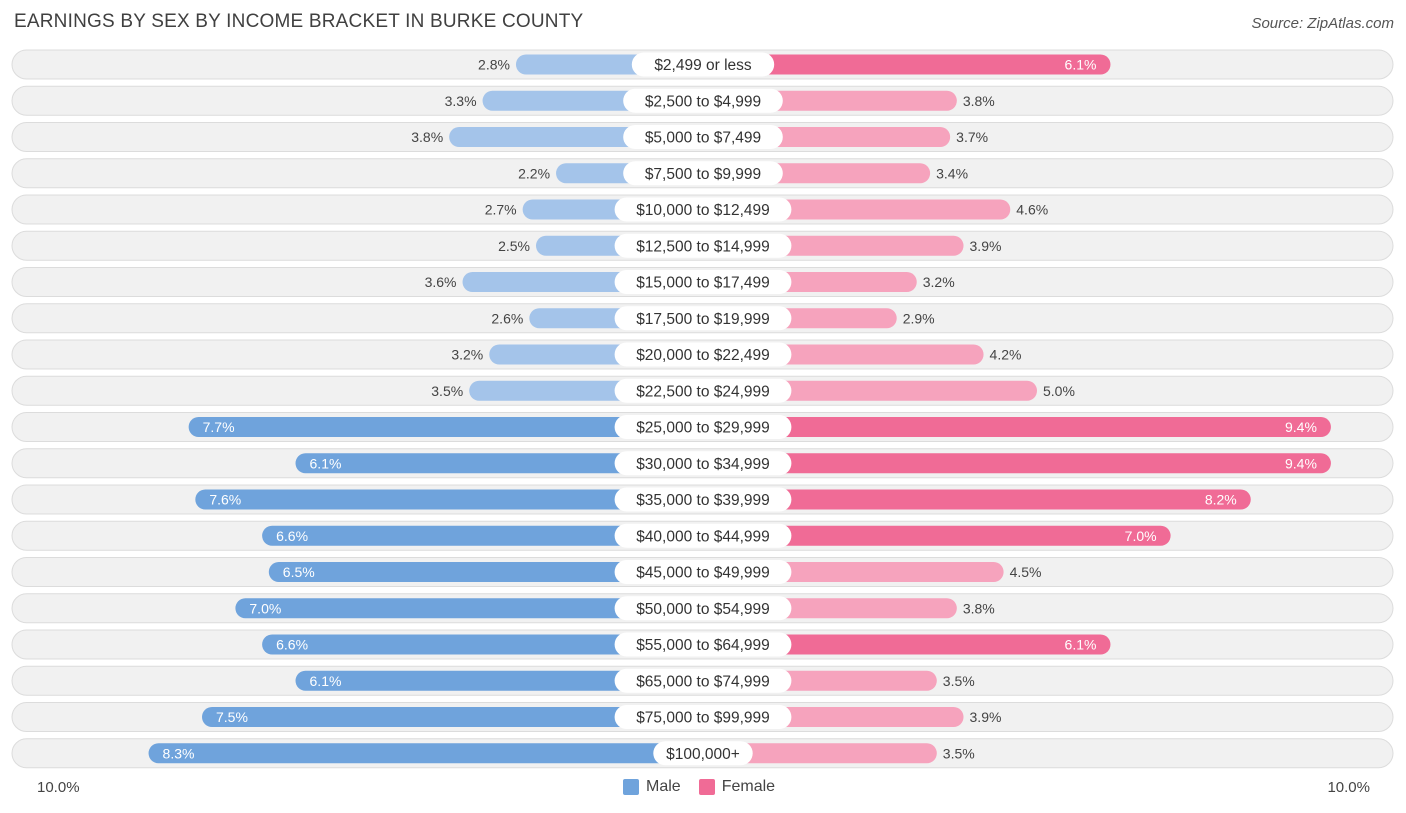 Image resolution: width=1406 pixels, height=813 pixels. I want to click on category-label: $22,500 to $24,999, so click(703, 391).